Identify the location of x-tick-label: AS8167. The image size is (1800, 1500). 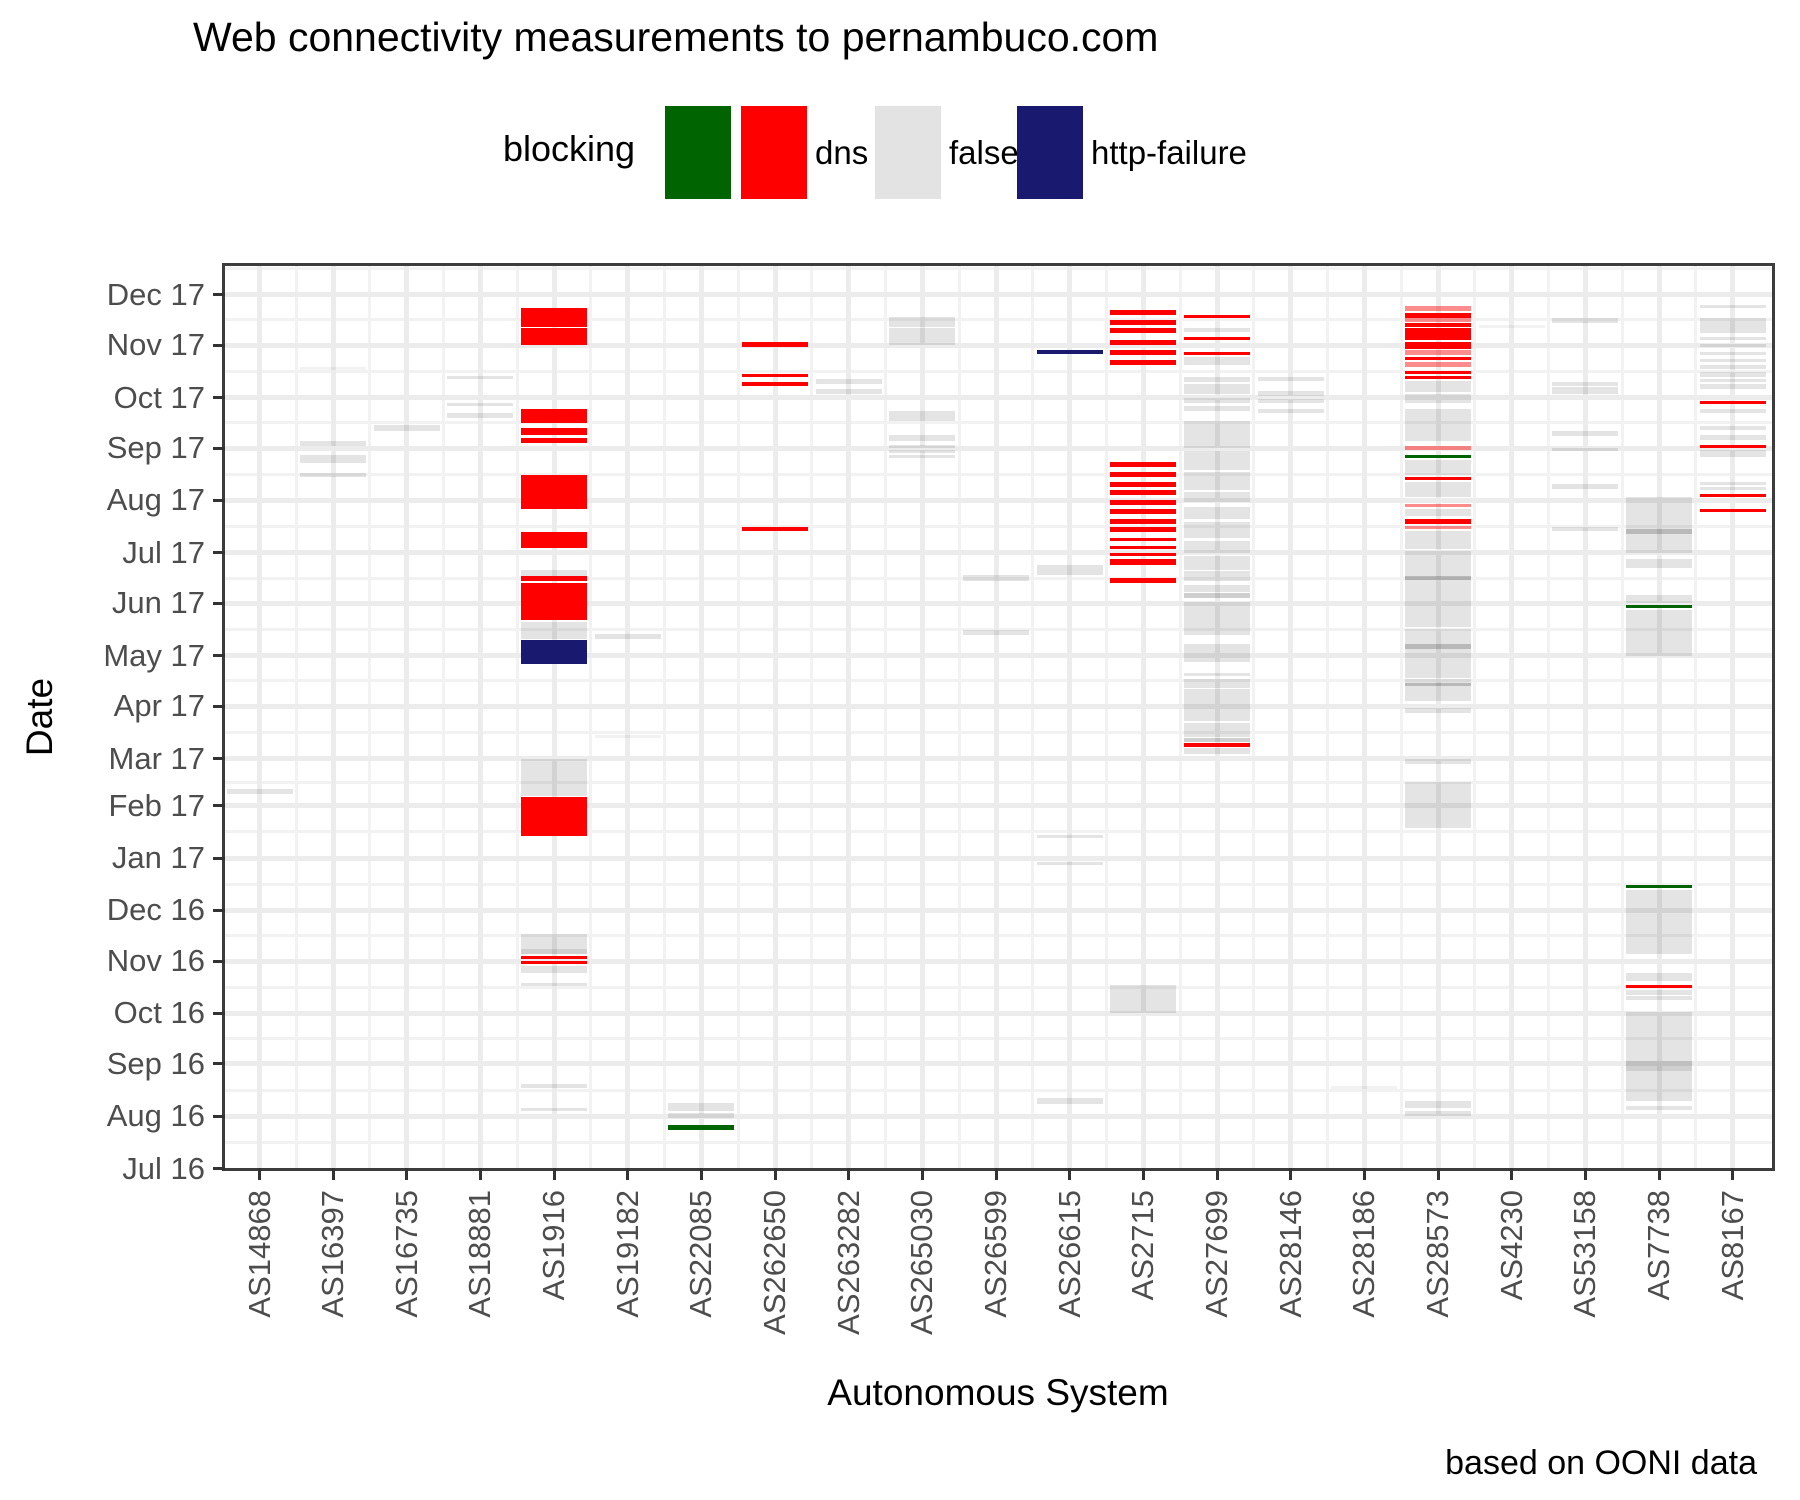
(1732, 1245).